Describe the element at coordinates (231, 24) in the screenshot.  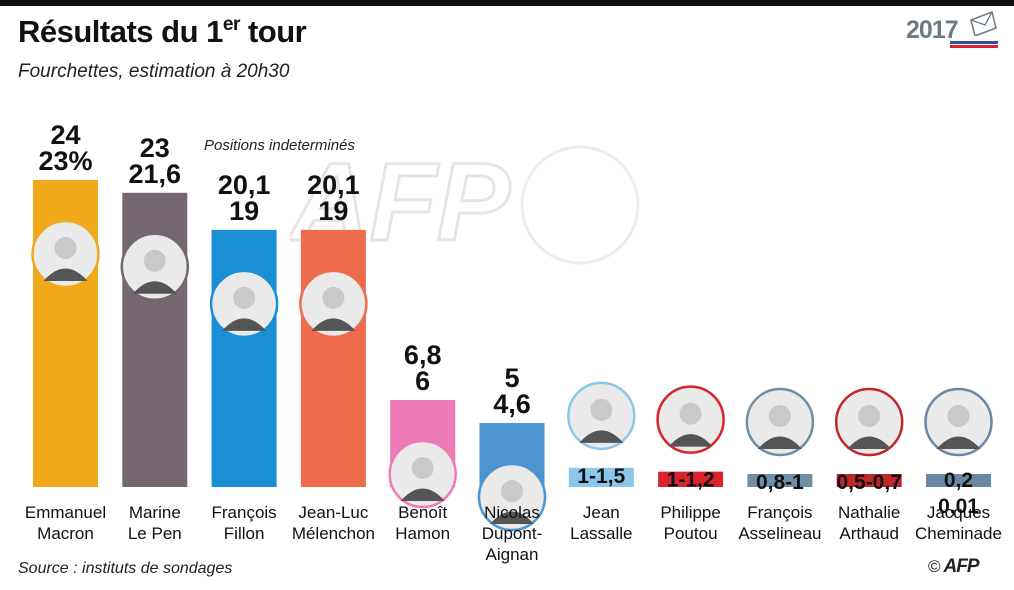
I see `title-superscript: er` at that location.